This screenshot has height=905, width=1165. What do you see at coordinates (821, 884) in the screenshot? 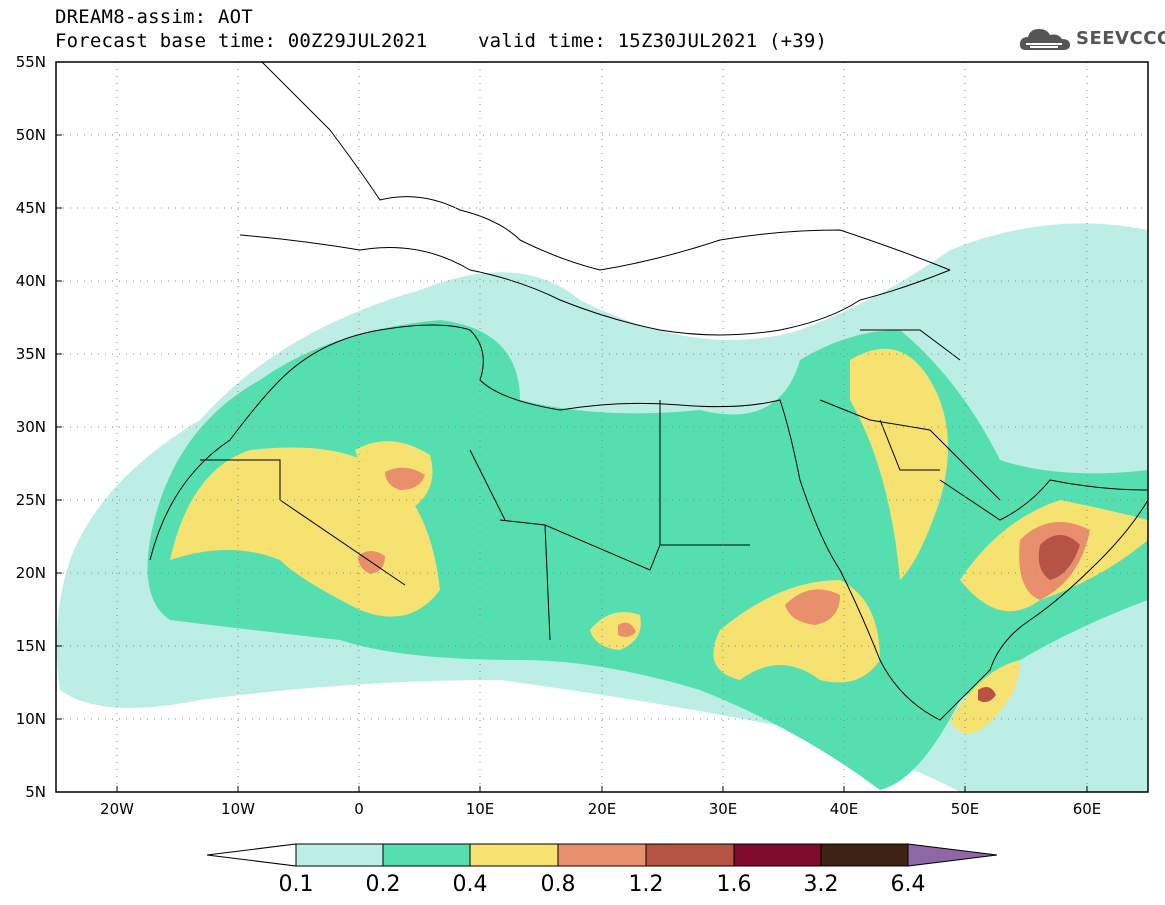
I see `colorbar-label: 3.2` at bounding box center [821, 884].